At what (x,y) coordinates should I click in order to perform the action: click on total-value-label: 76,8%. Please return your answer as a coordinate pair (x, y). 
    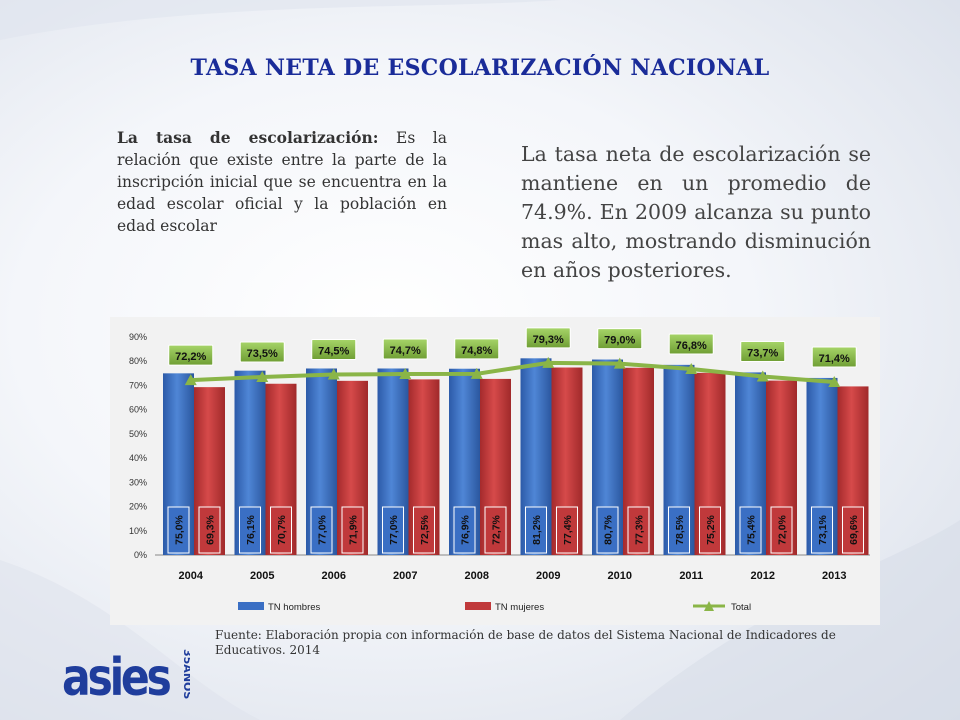
    Looking at the image, I should click on (691, 346).